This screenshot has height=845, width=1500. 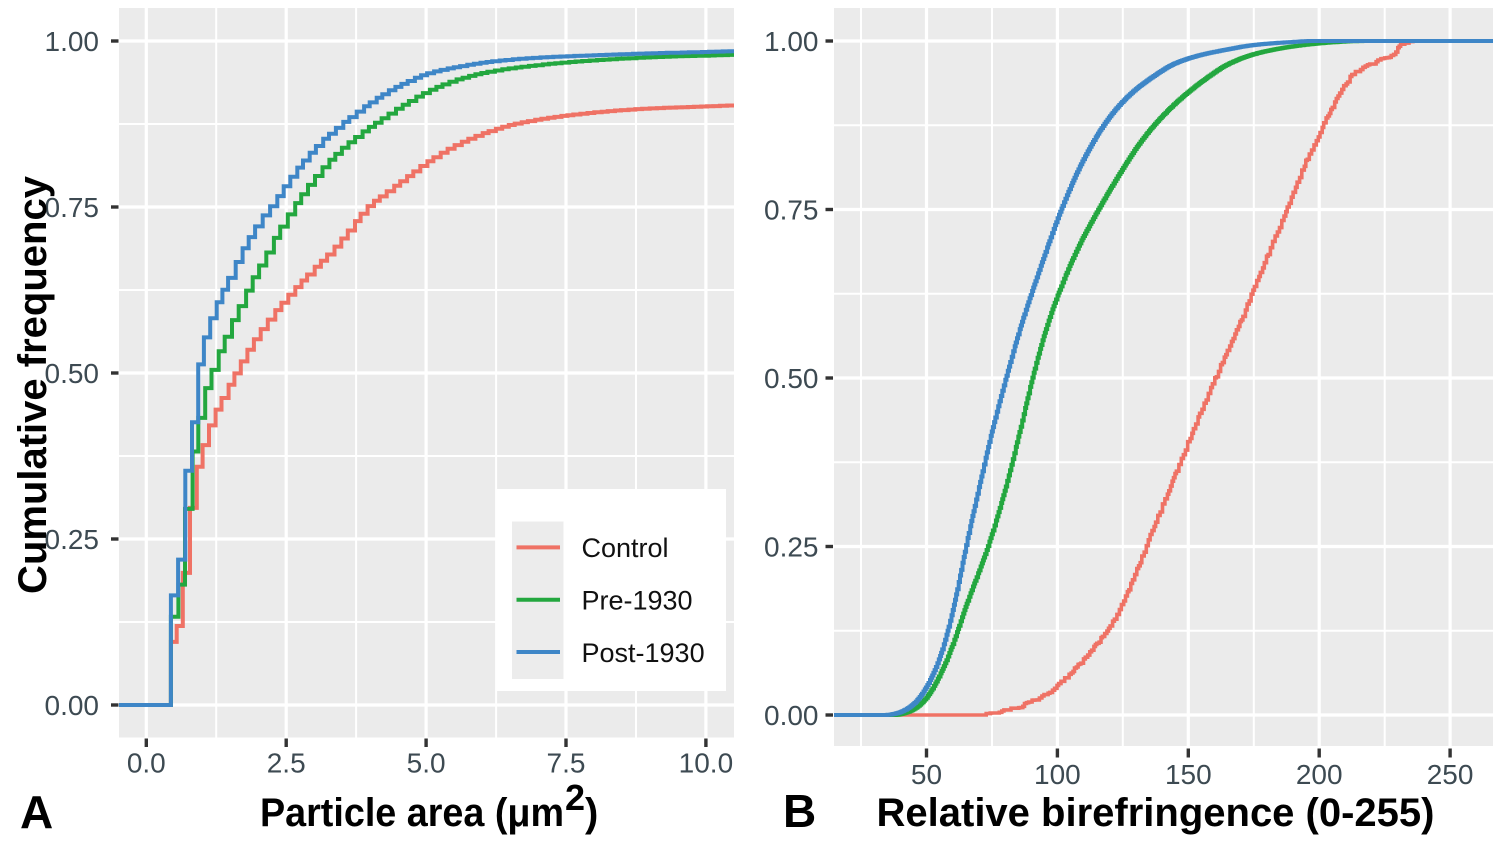 What do you see at coordinates (637, 601) in the screenshot?
I see `svg-text: Pre-1930` at bounding box center [637, 601].